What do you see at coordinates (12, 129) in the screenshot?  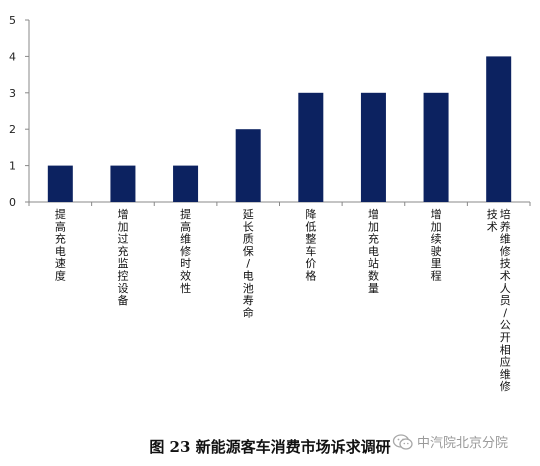 I see `y-tick-label: 2` at bounding box center [12, 129].